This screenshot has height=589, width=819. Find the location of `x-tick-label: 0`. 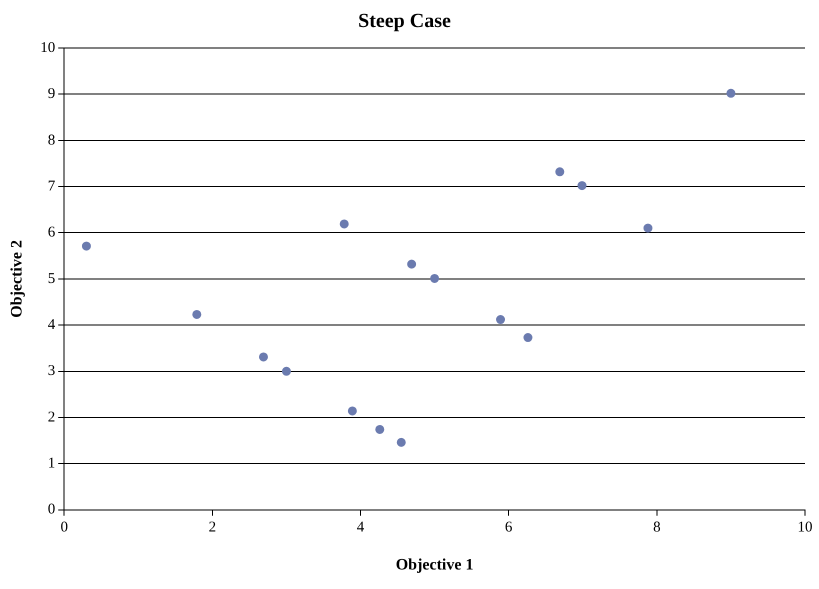

x-tick-label: 0 is located at coordinates (64, 528).